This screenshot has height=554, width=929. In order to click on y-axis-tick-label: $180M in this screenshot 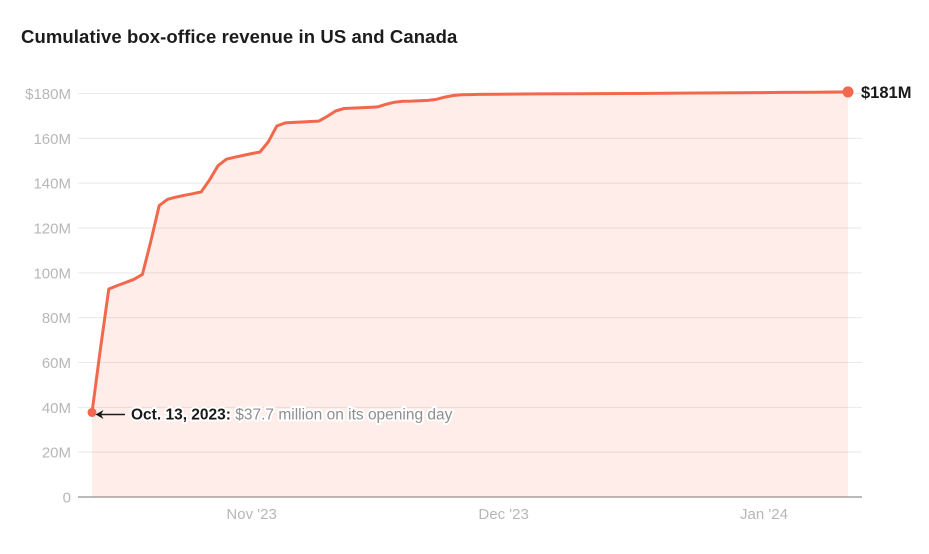, I will do `click(48, 94)`.